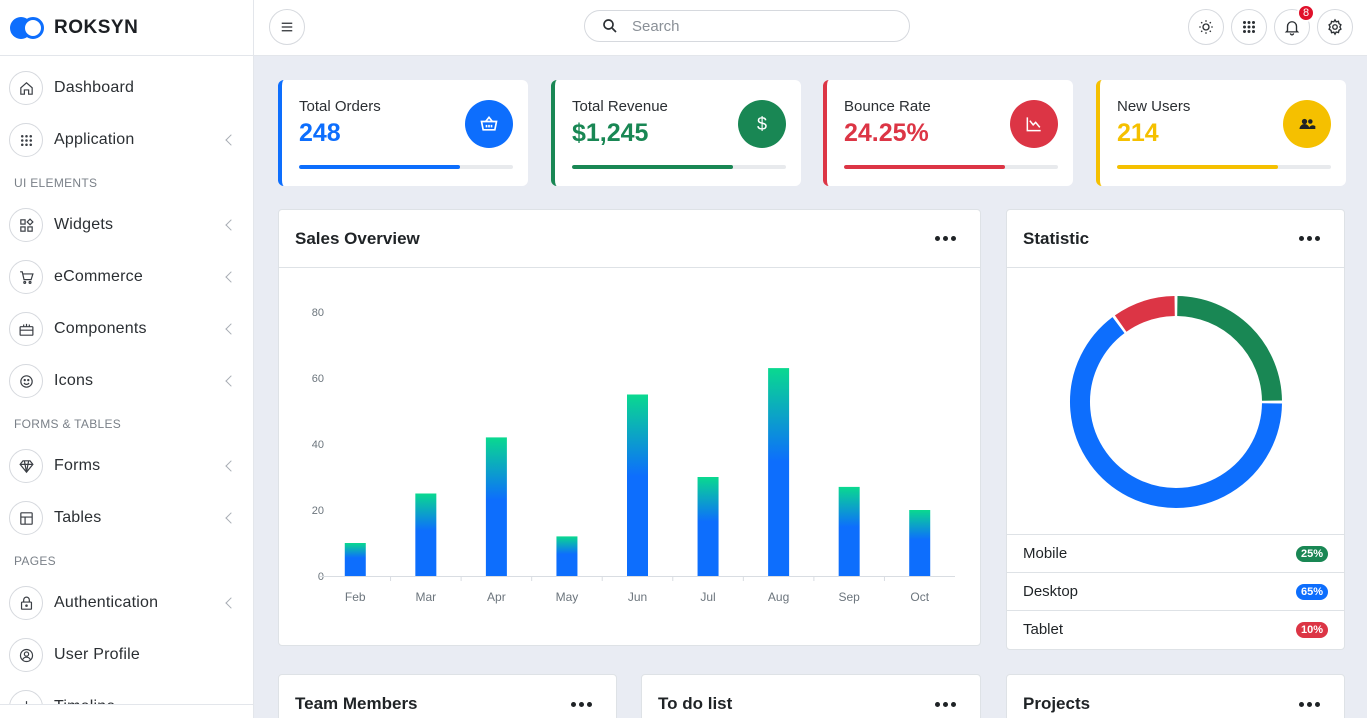 Image resolution: width=1367 pixels, height=718 pixels. Describe the element at coordinates (26, 140) in the screenshot. I see `grid-icon` at that location.